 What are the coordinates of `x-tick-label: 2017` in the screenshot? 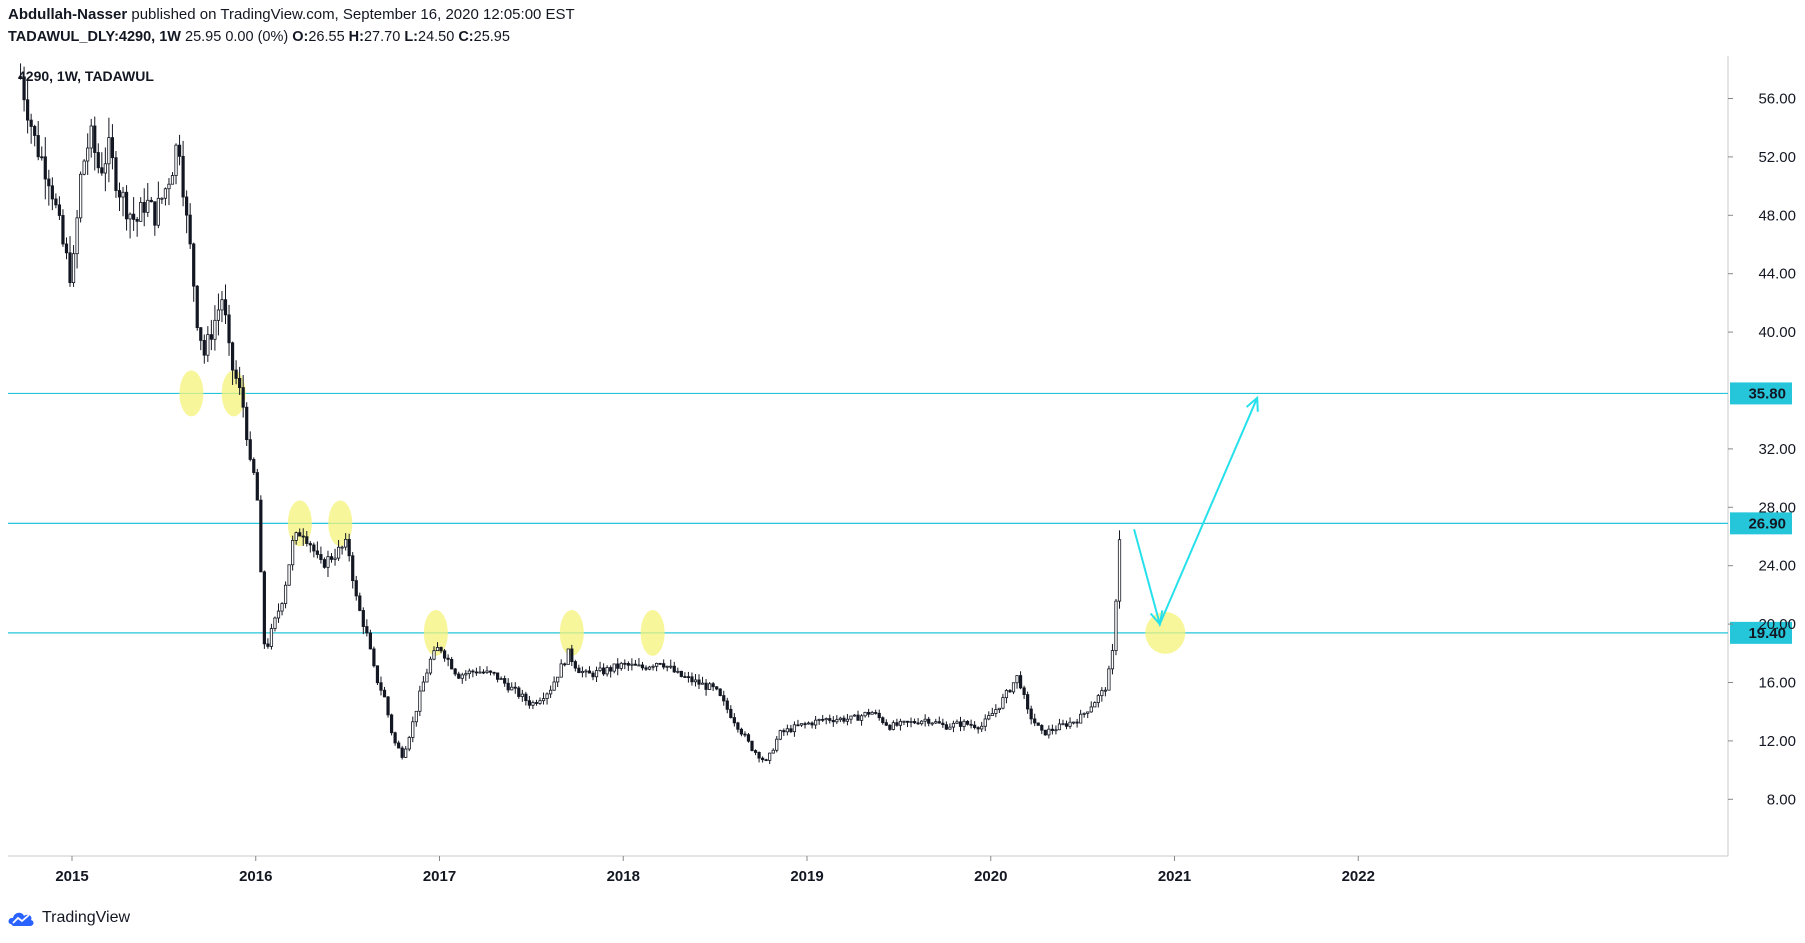 It's located at (439, 876).